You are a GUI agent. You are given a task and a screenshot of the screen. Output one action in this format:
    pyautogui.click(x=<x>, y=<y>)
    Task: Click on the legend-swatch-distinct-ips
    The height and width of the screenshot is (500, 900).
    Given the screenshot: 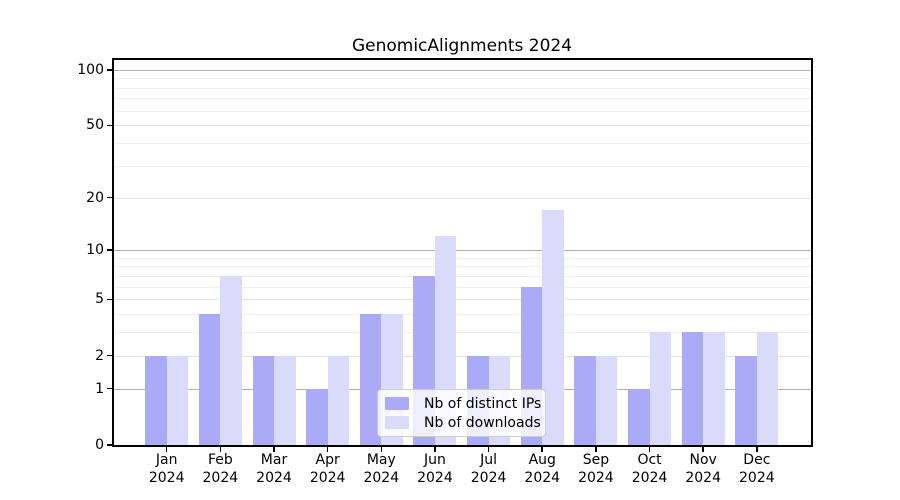 What is the action you would take?
    pyautogui.click(x=397, y=403)
    